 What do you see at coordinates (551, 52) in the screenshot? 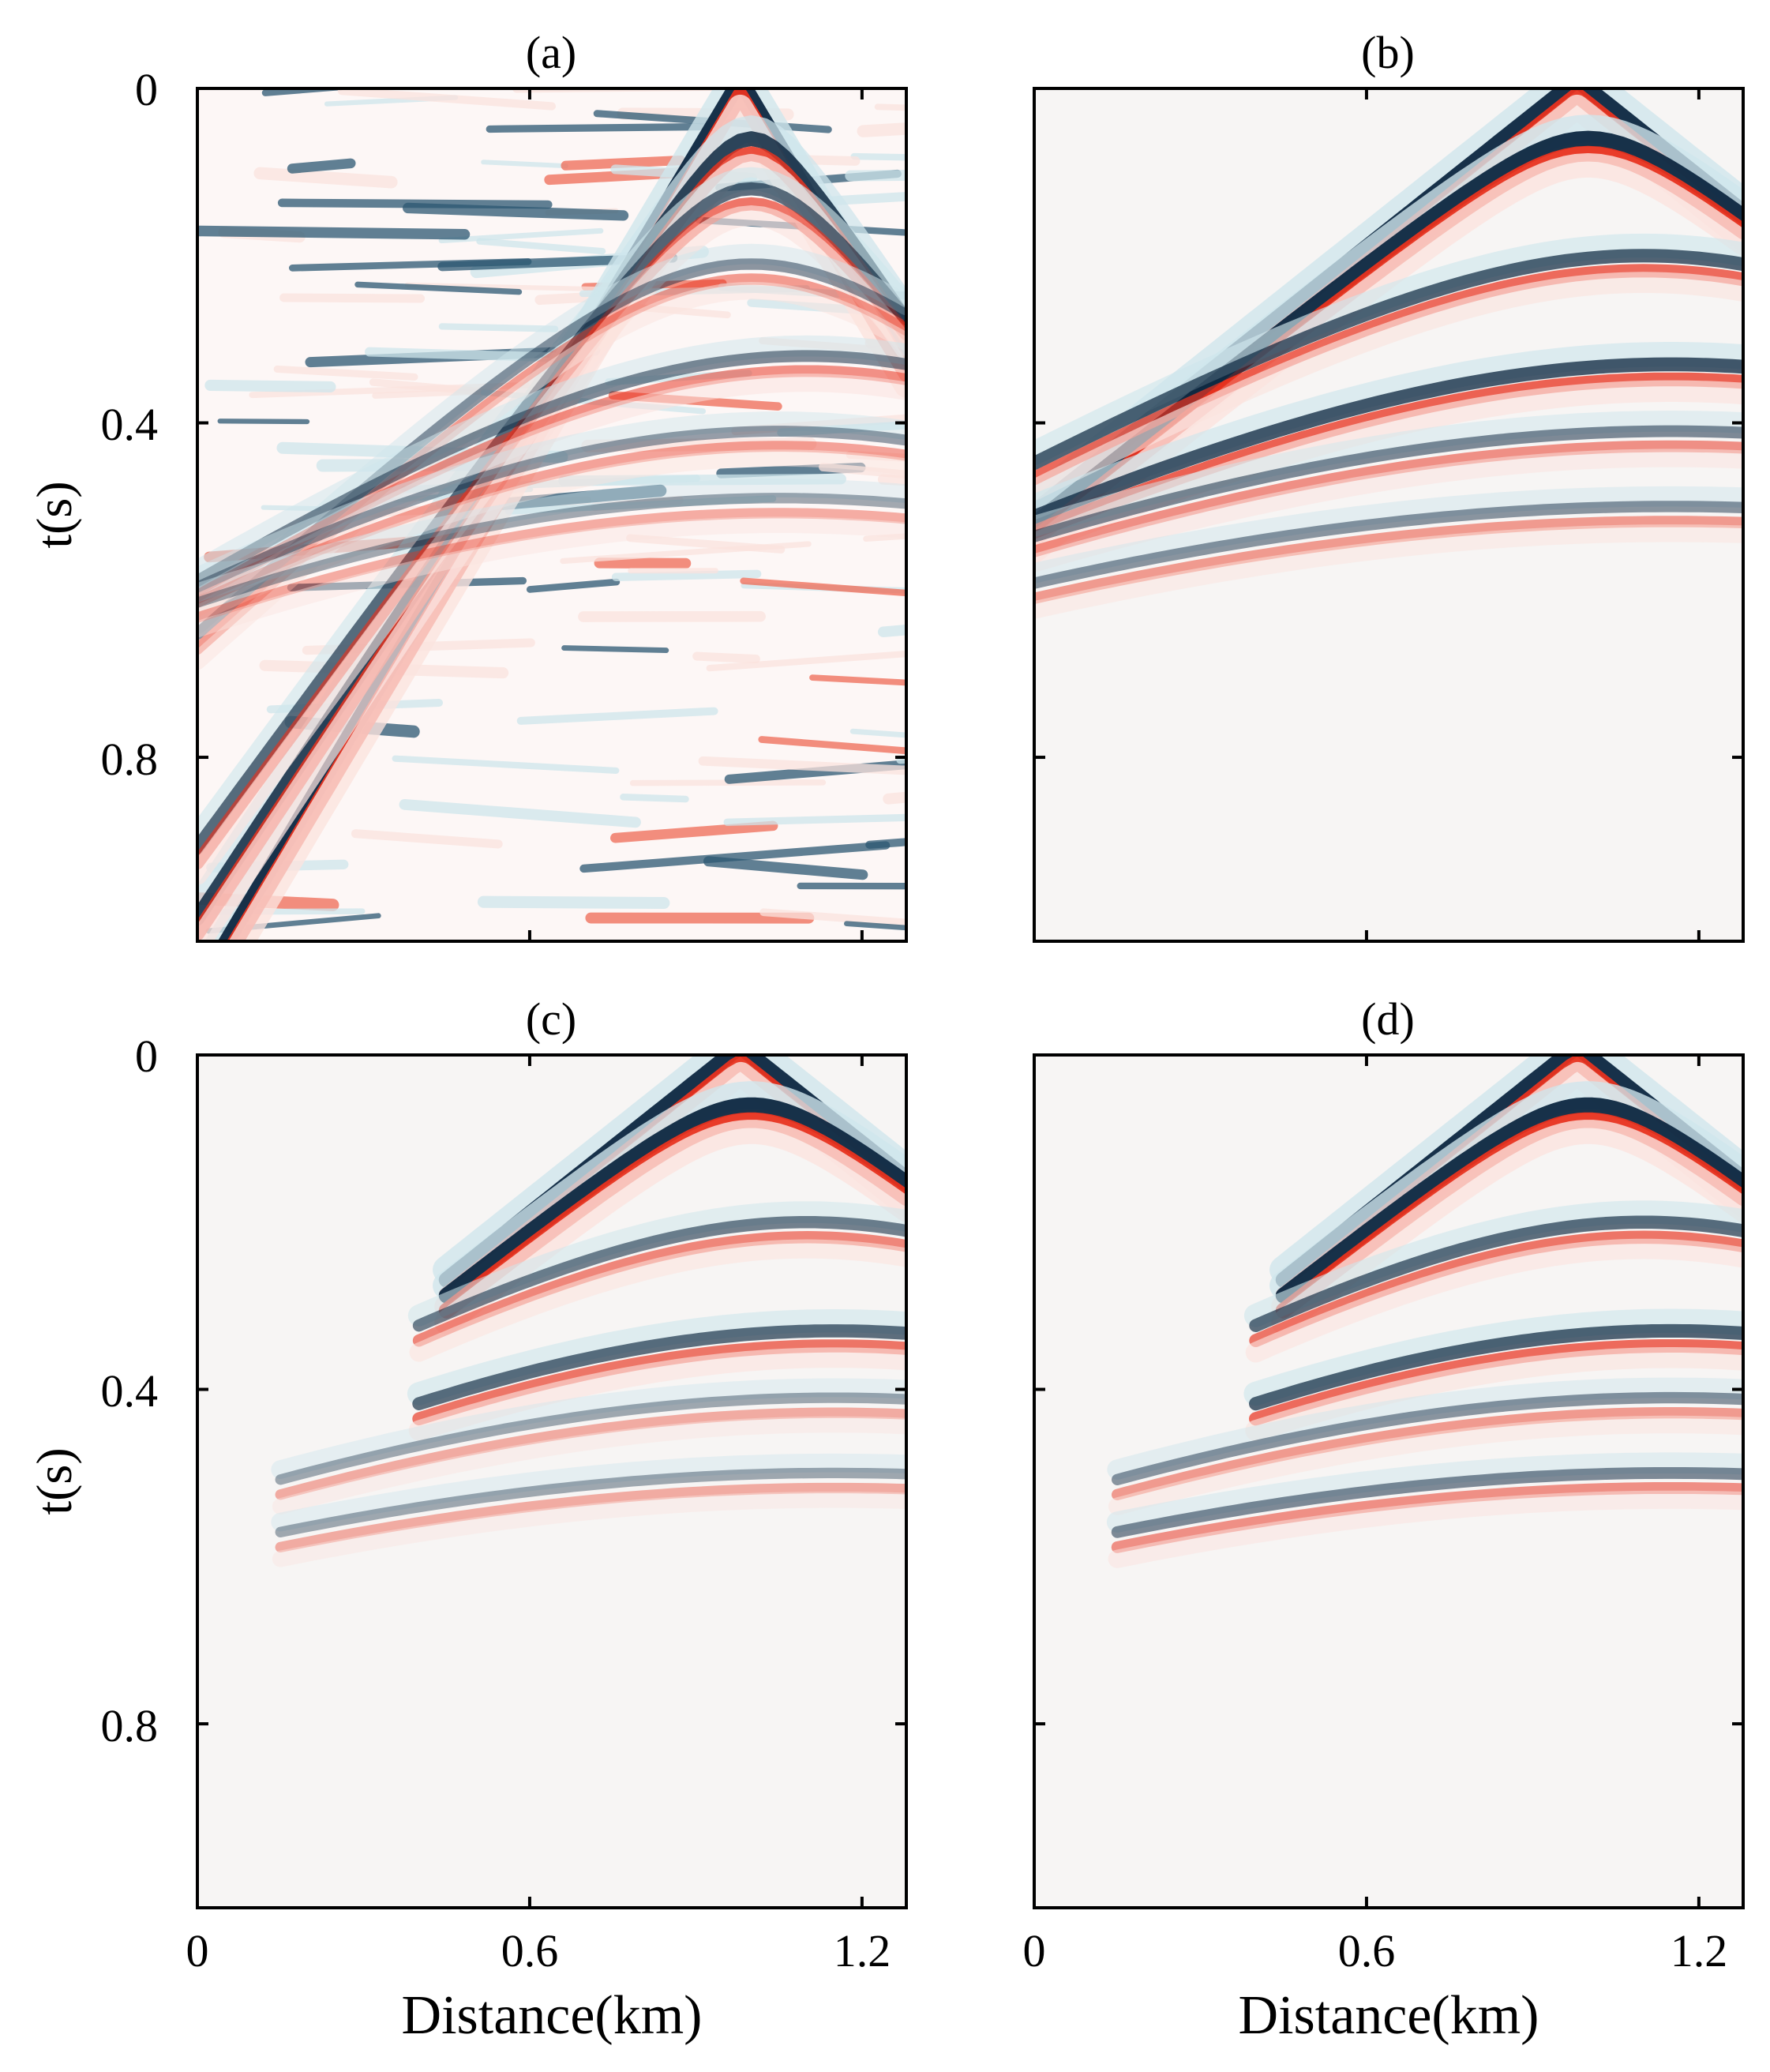
I see `panel-a-title: (a)` at bounding box center [551, 52].